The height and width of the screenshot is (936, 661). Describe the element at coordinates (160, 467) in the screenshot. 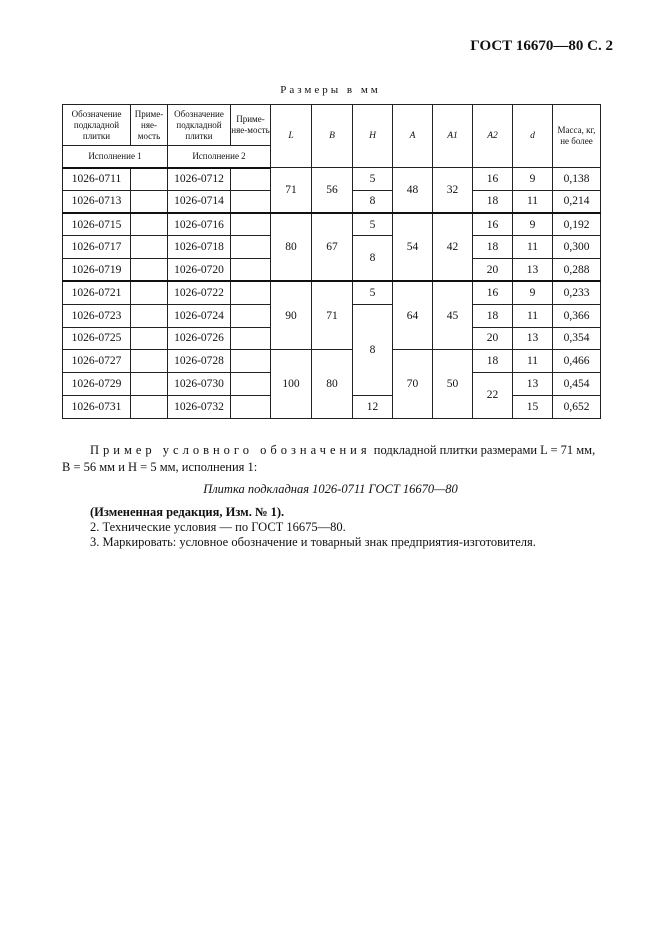

I see `example-text-2: B = 56 мм и H = 5 мм, исполнения 1:` at that location.